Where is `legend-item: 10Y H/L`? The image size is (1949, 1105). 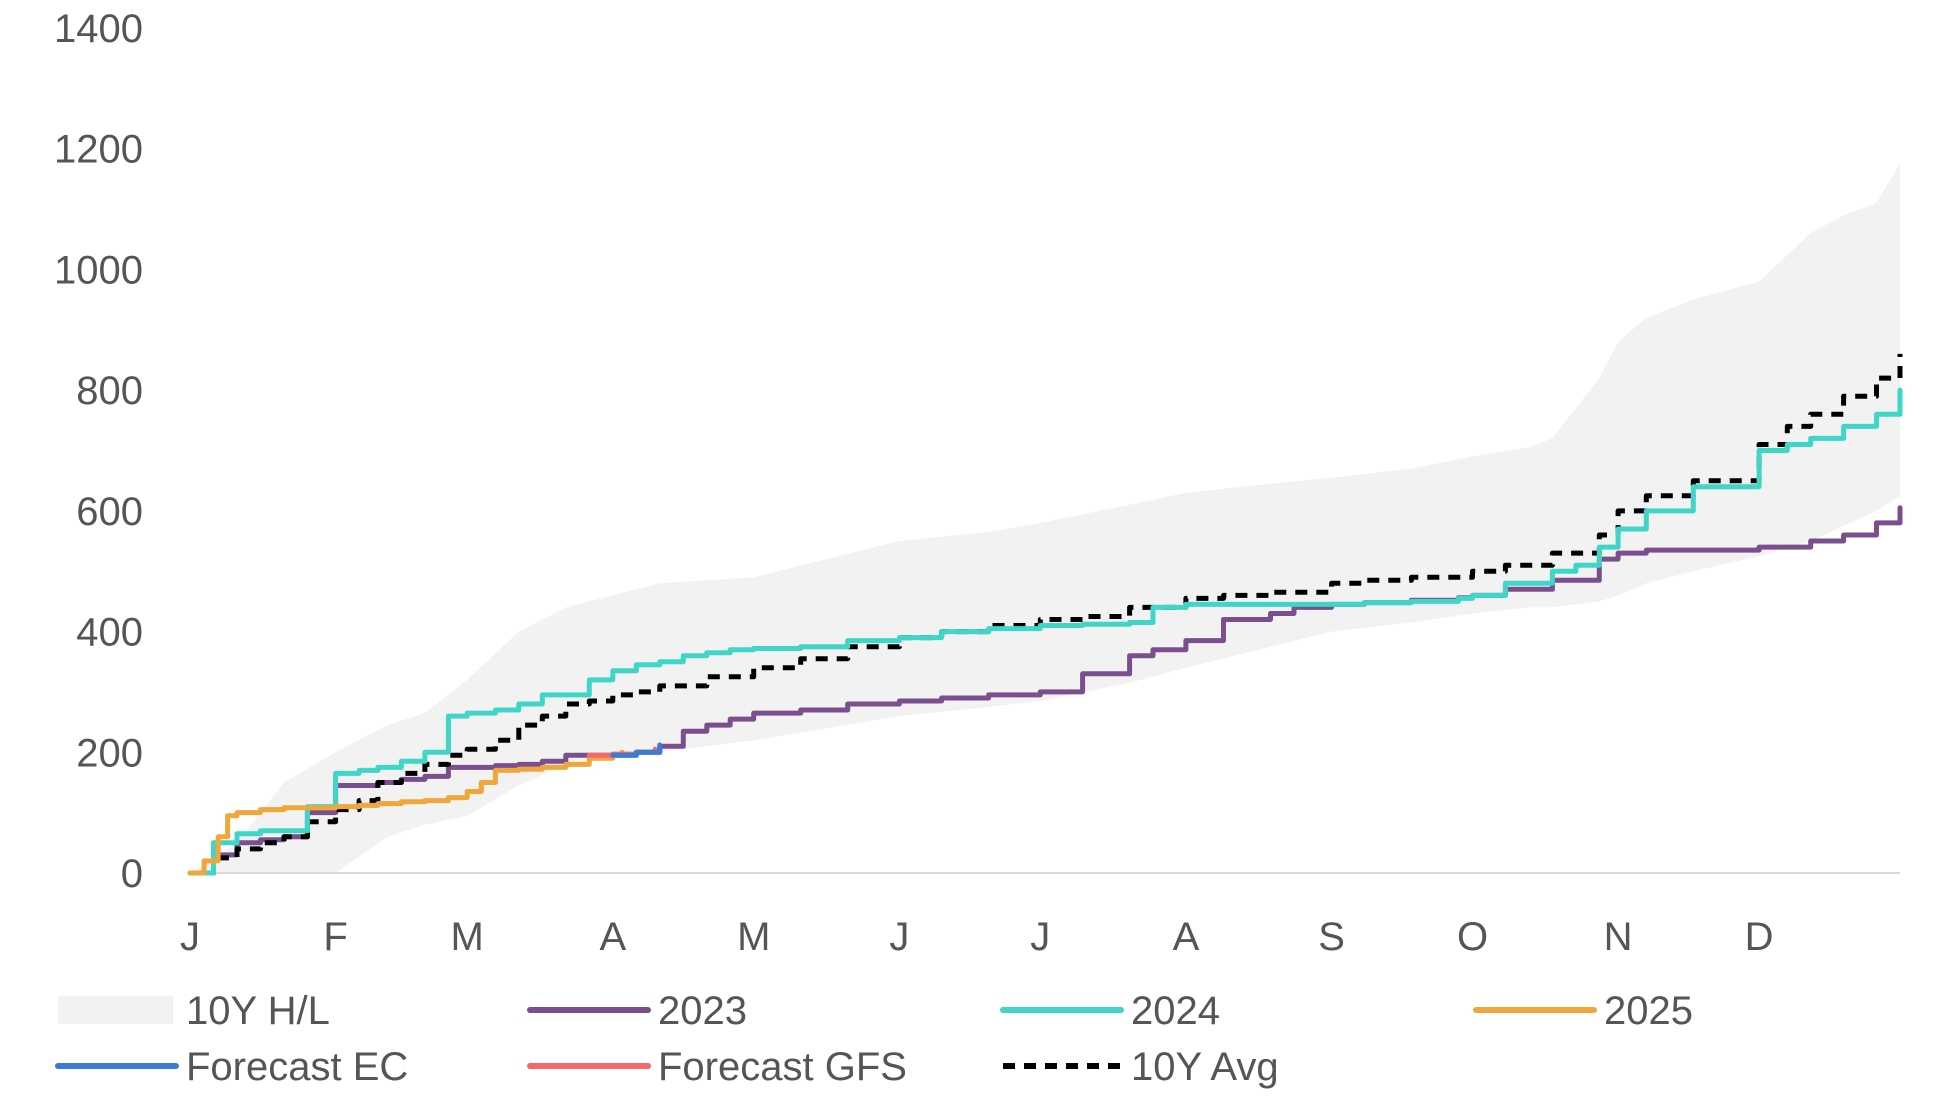
legend-item: 10Y H/L is located at coordinates (194, 1011).